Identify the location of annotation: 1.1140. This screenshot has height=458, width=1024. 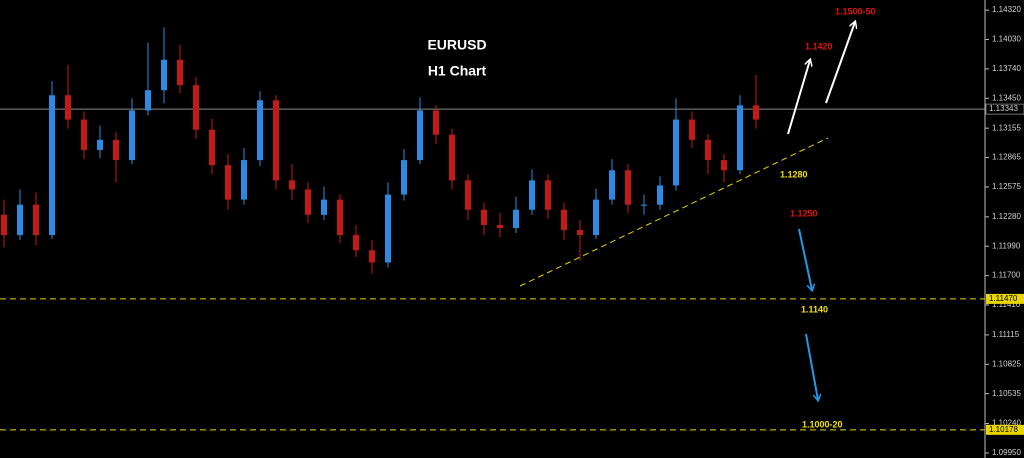
(814, 309).